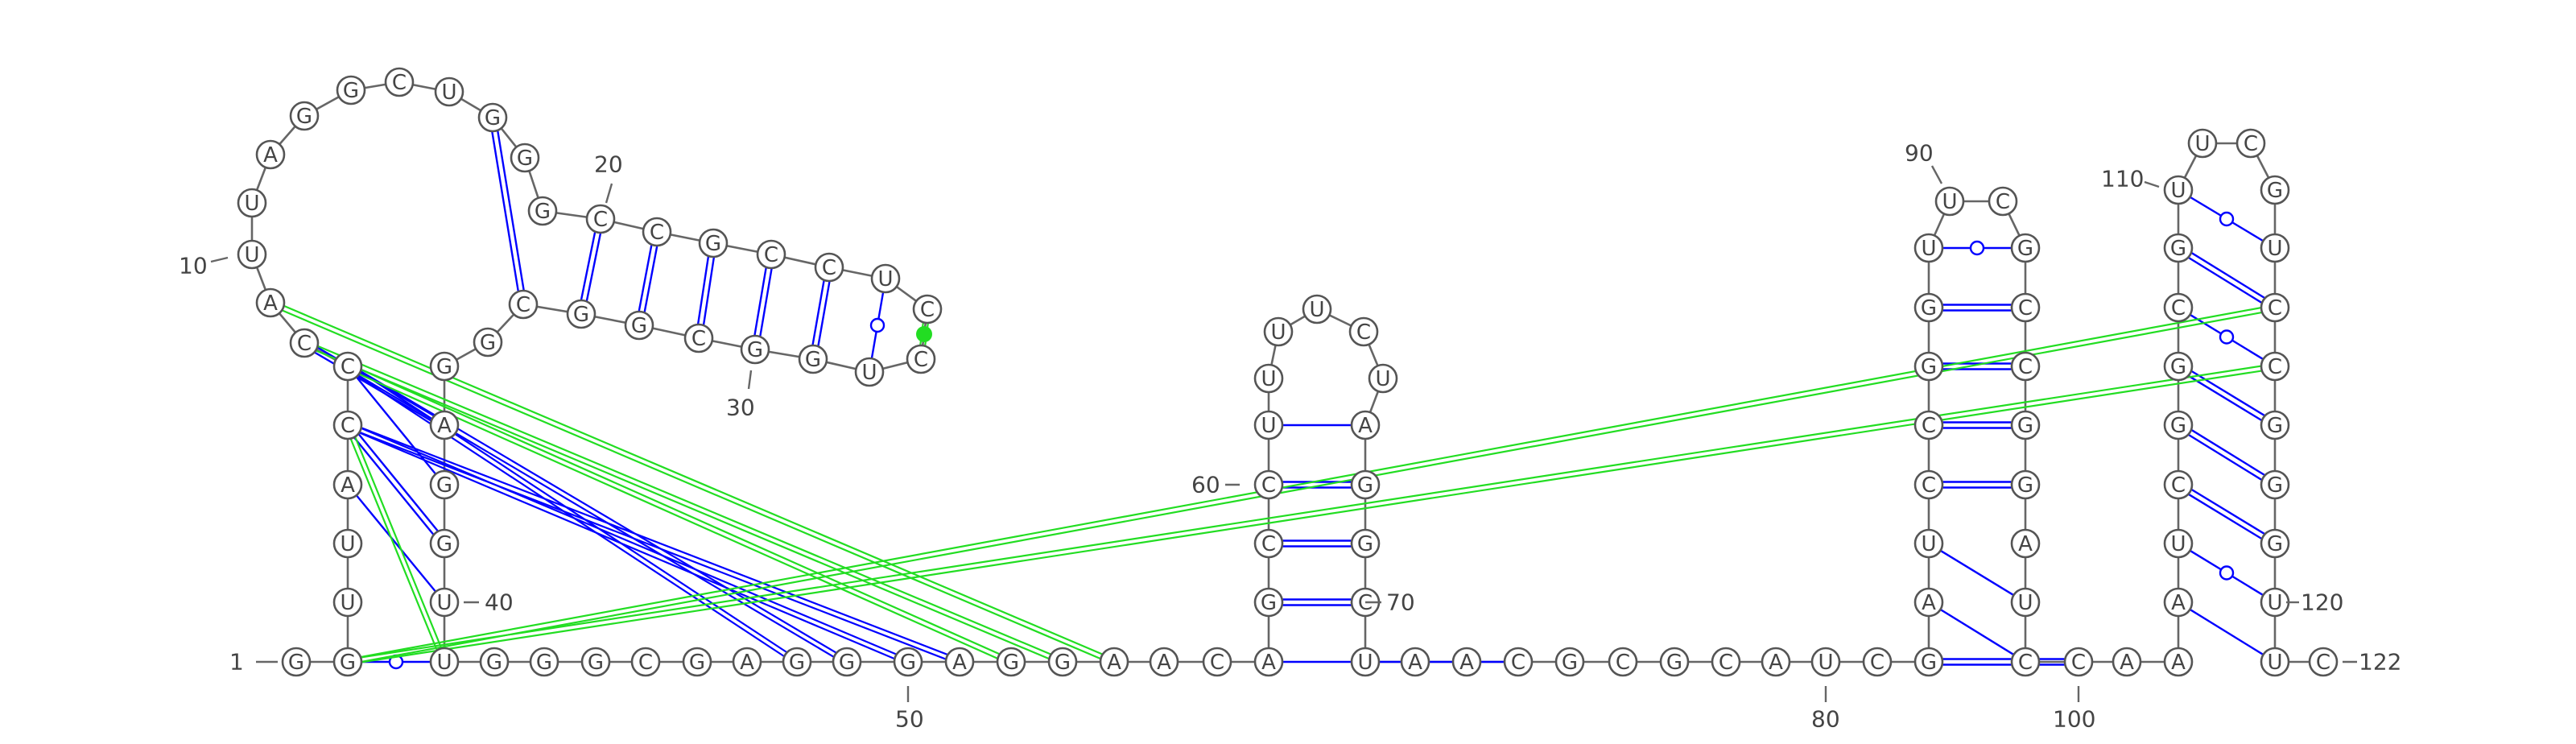 Image resolution: width=2576 pixels, height=744 pixels. I want to click on nucleotide-69: G, so click(1365, 543).